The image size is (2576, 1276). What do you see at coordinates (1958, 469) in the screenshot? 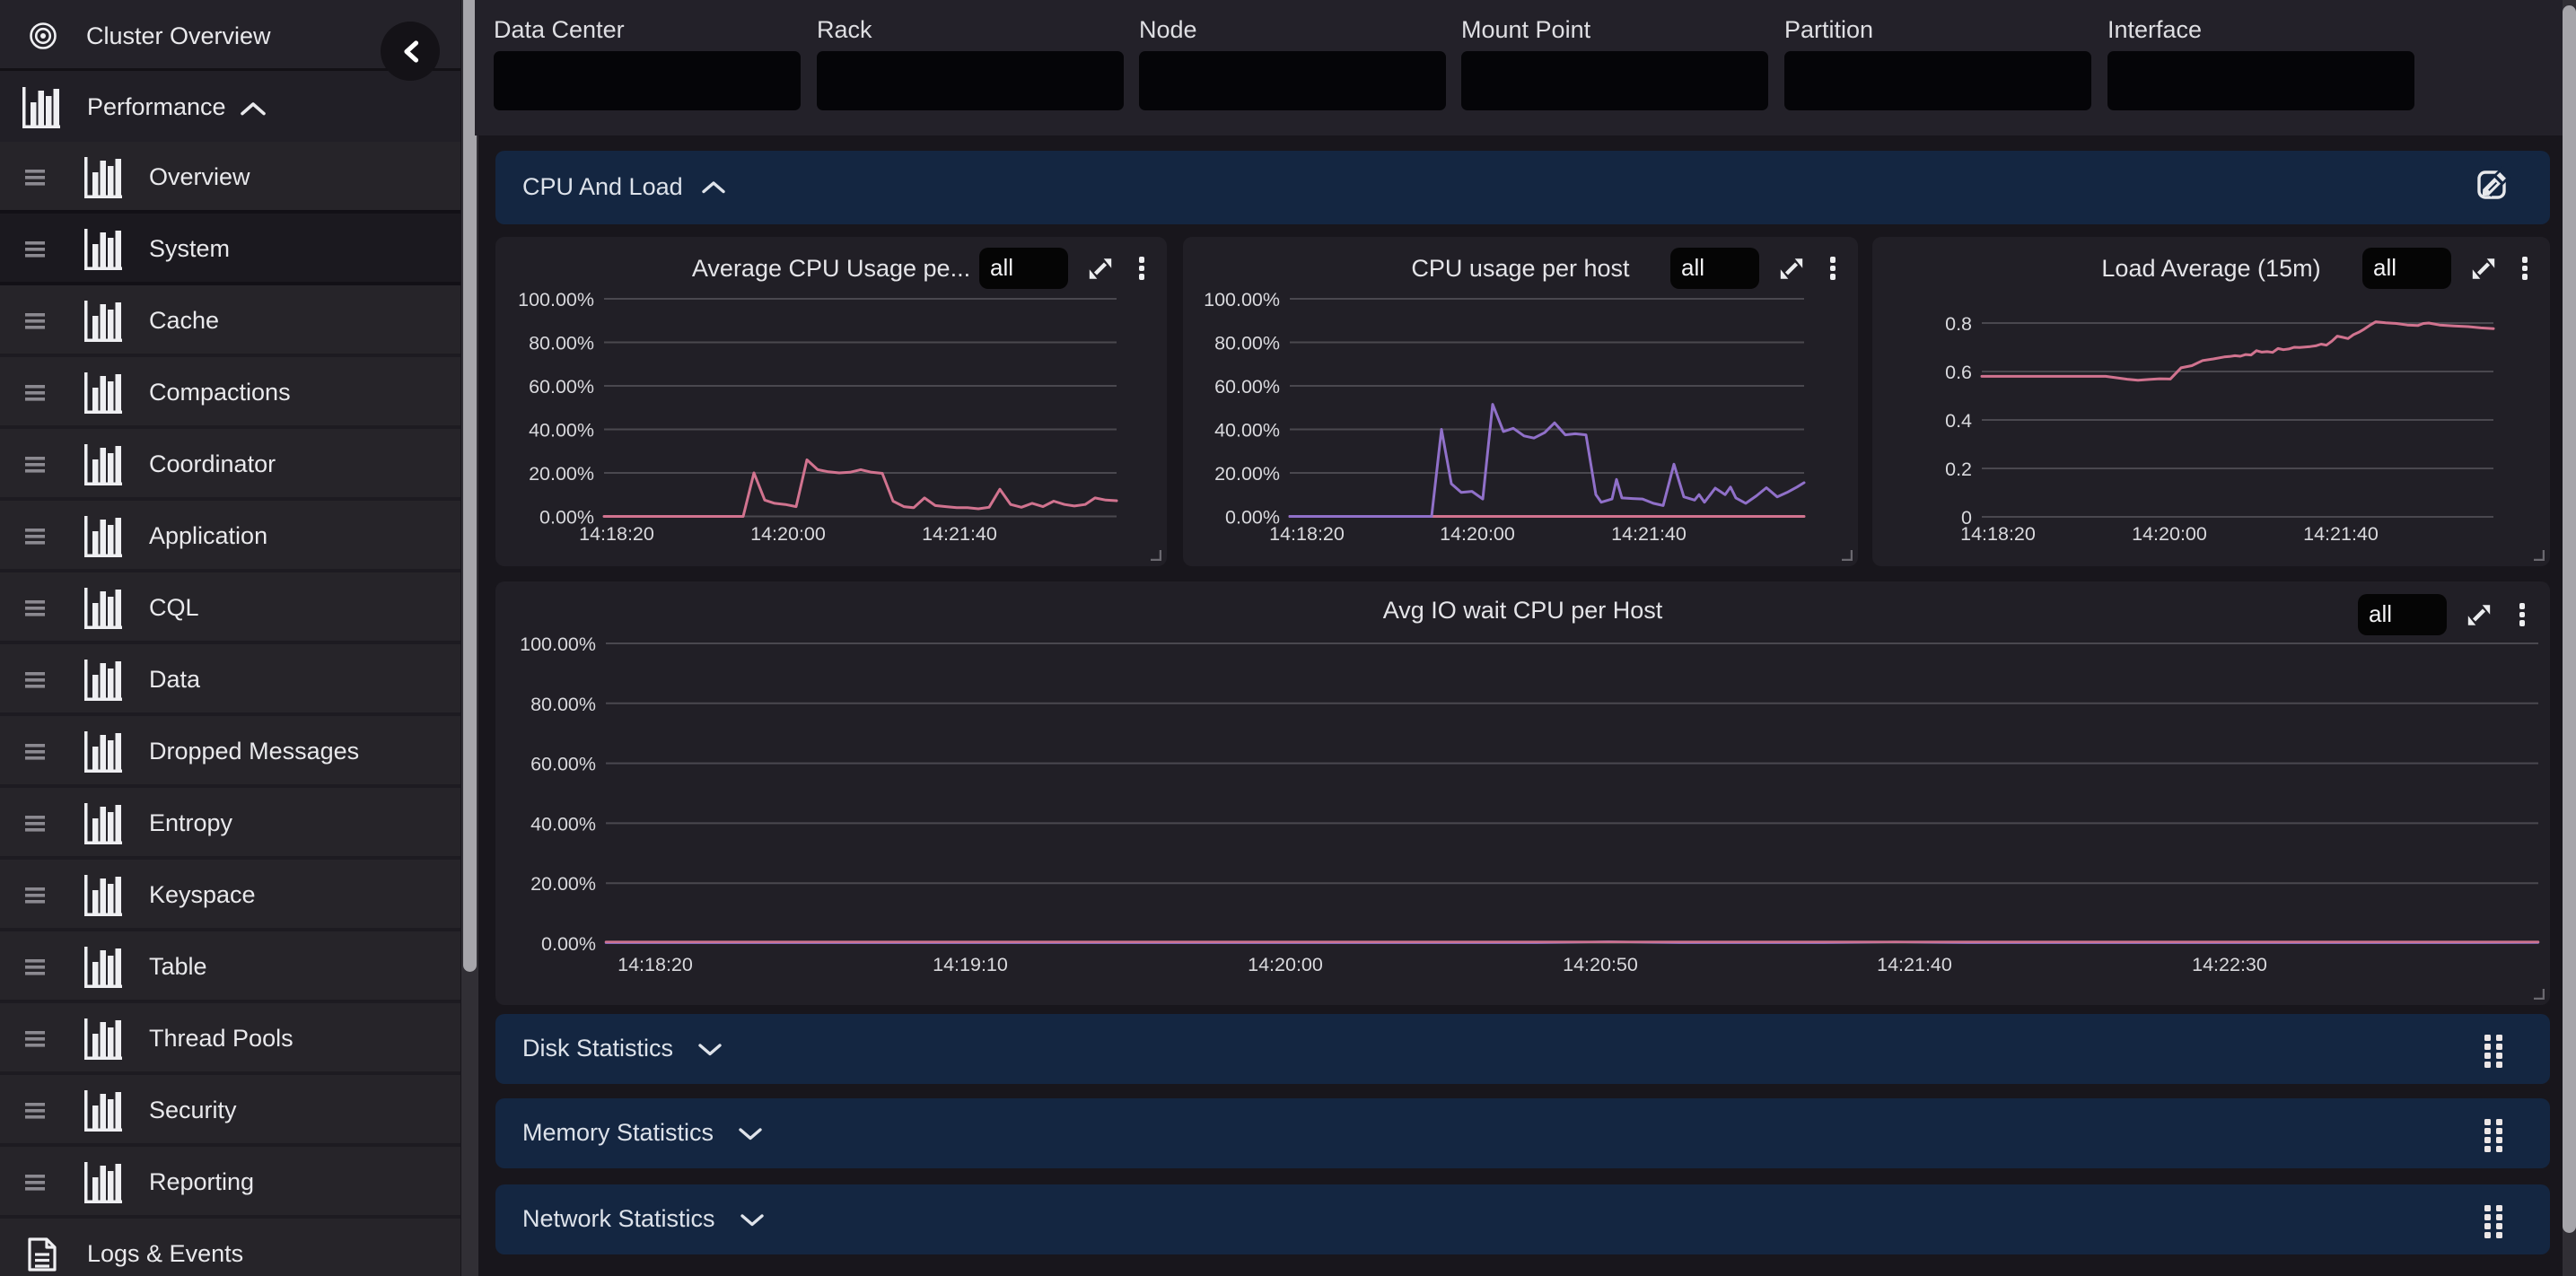
I see `svg-text: 0.2` at bounding box center [1958, 469].